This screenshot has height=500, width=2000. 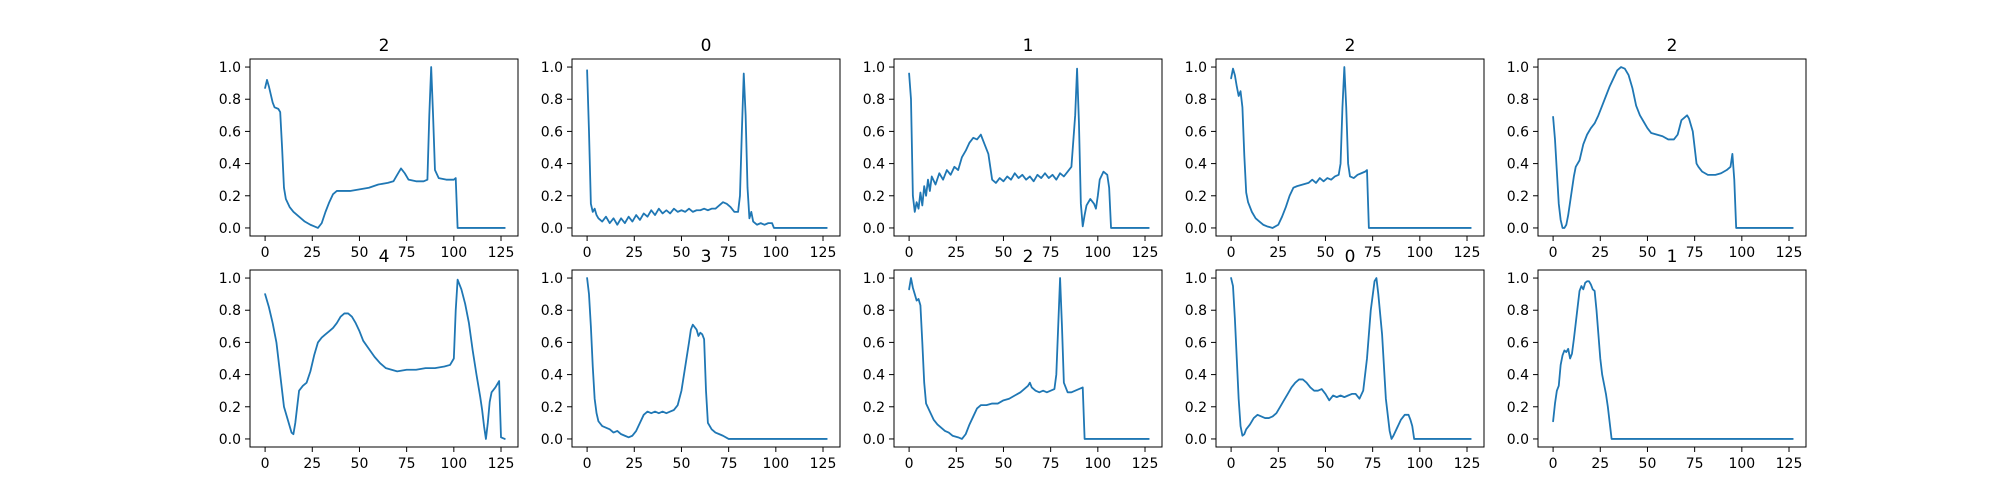 I want to click on subplot-3: 0 25 50 75 100 125 0.0 0.2 0.4 0.6 0.8 1.0 1, so click(x=1013, y=148).